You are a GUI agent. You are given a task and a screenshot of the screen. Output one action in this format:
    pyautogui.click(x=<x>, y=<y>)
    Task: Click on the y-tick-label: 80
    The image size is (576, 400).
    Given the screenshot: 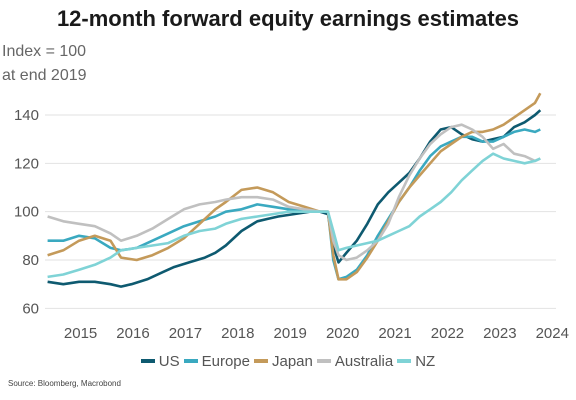 What is the action you would take?
    pyautogui.click(x=30, y=260)
    